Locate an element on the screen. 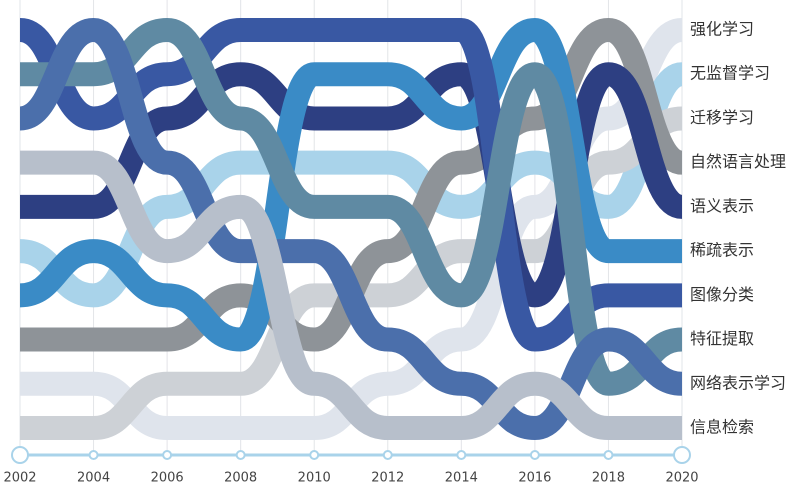 The image size is (812, 486). x-tick-label: 2008 is located at coordinates (240, 478).